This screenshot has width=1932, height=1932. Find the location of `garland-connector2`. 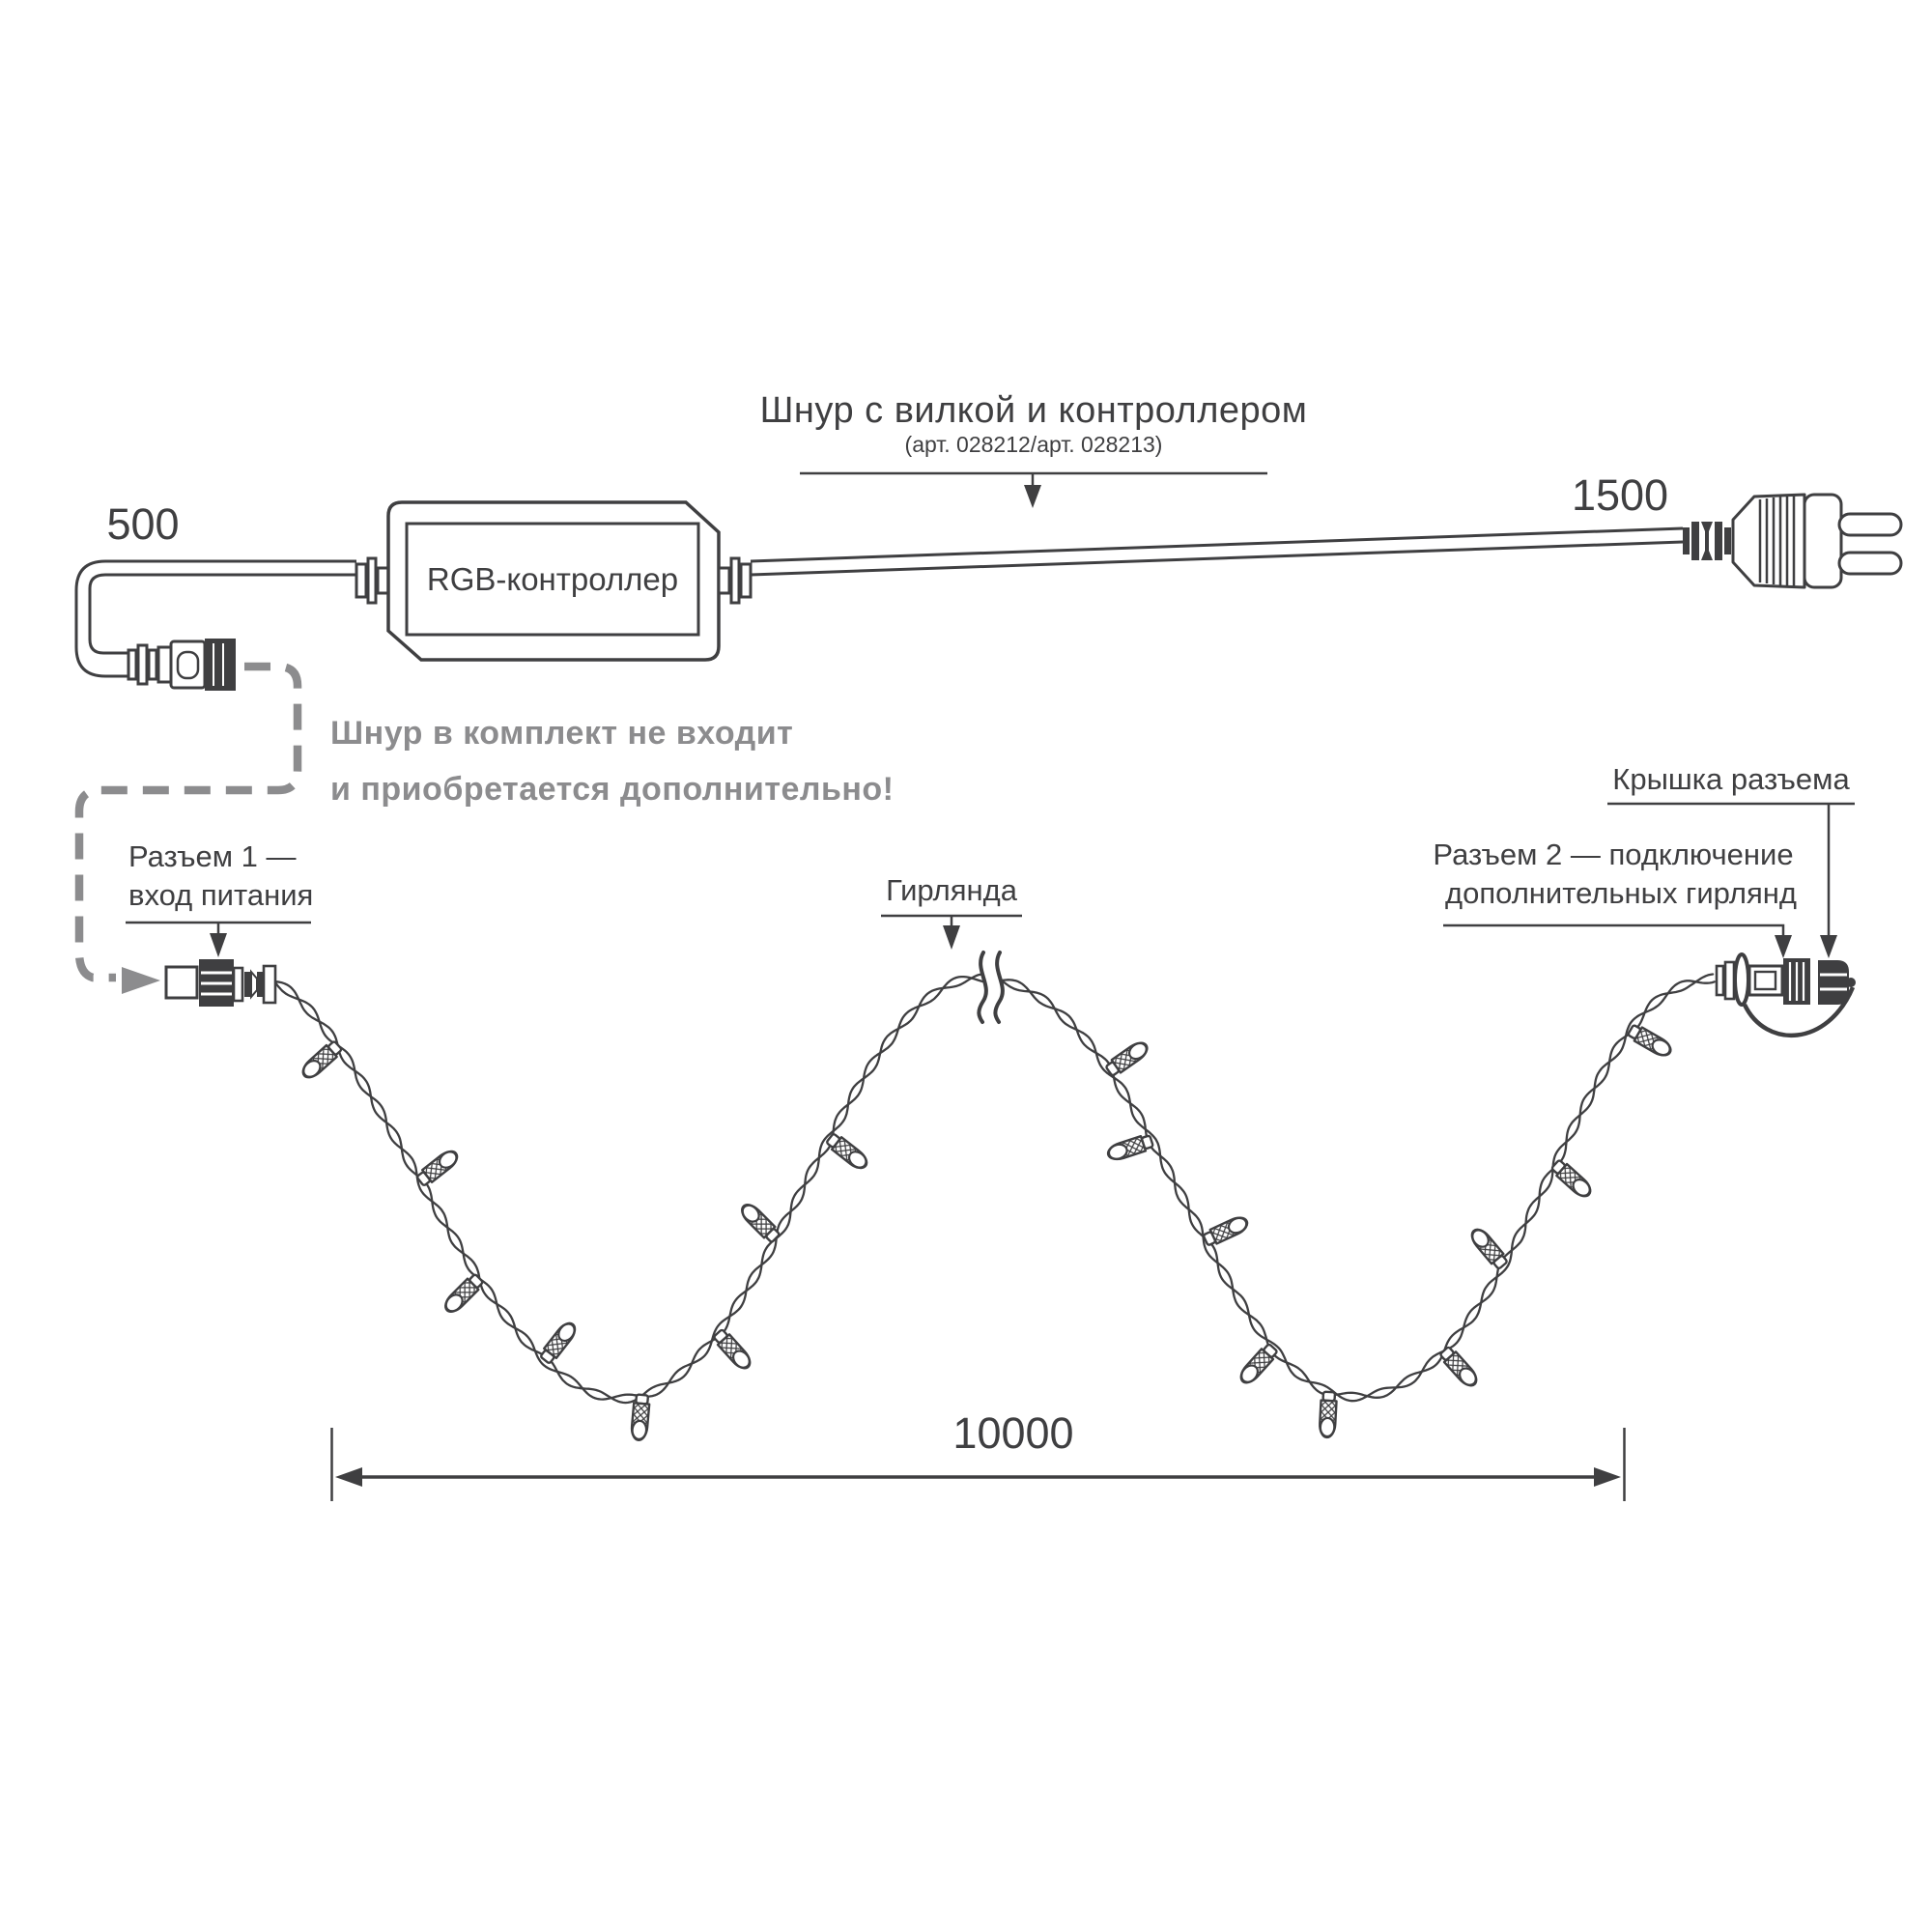

garland-connector2 is located at coordinates (1785, 995).